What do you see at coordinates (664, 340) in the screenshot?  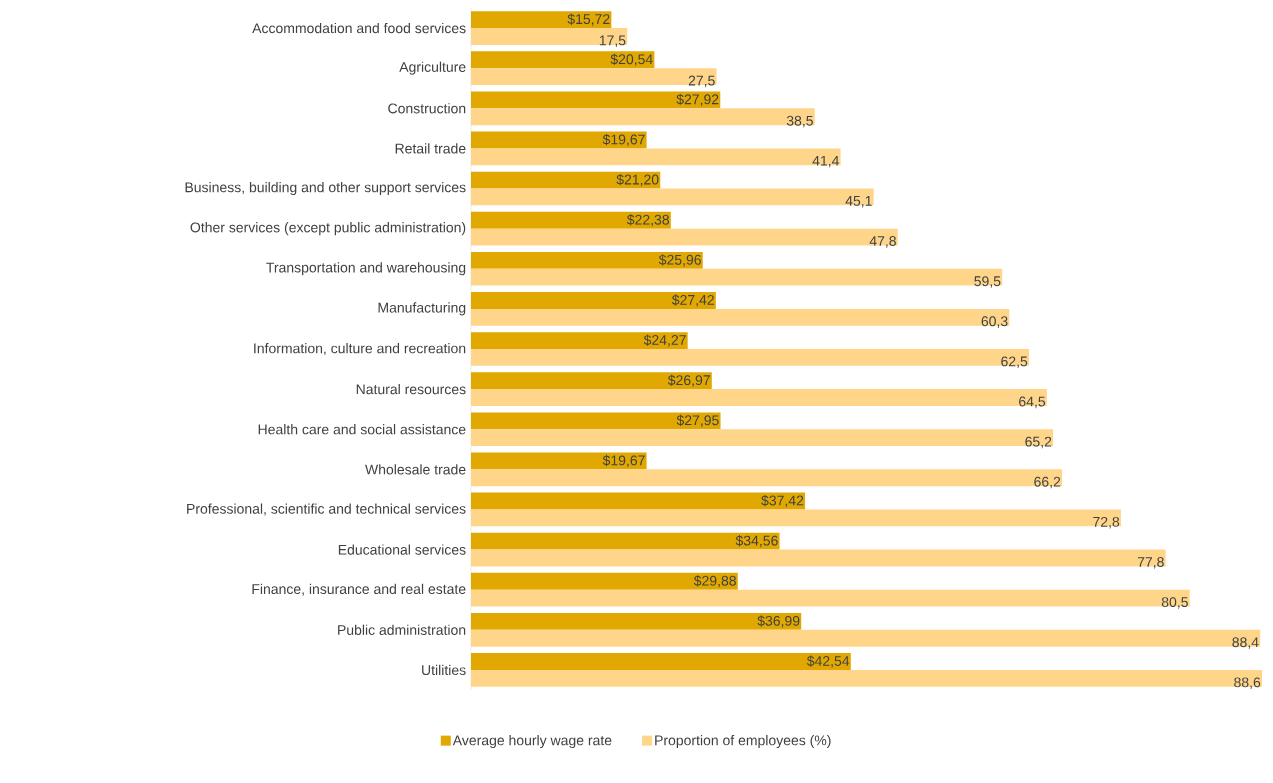 I see `data-label: $24,27` at bounding box center [664, 340].